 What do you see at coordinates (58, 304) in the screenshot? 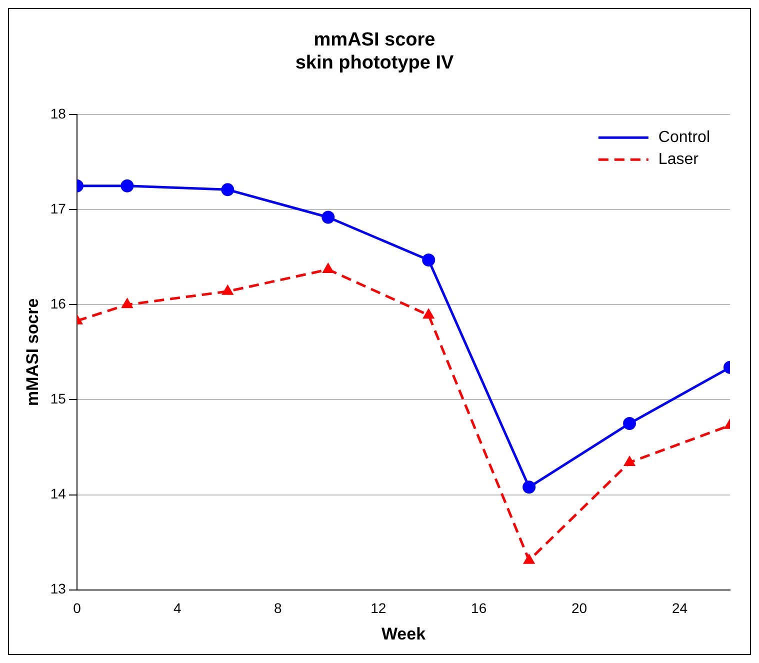
I see `y-tick-label: 16` at bounding box center [58, 304].